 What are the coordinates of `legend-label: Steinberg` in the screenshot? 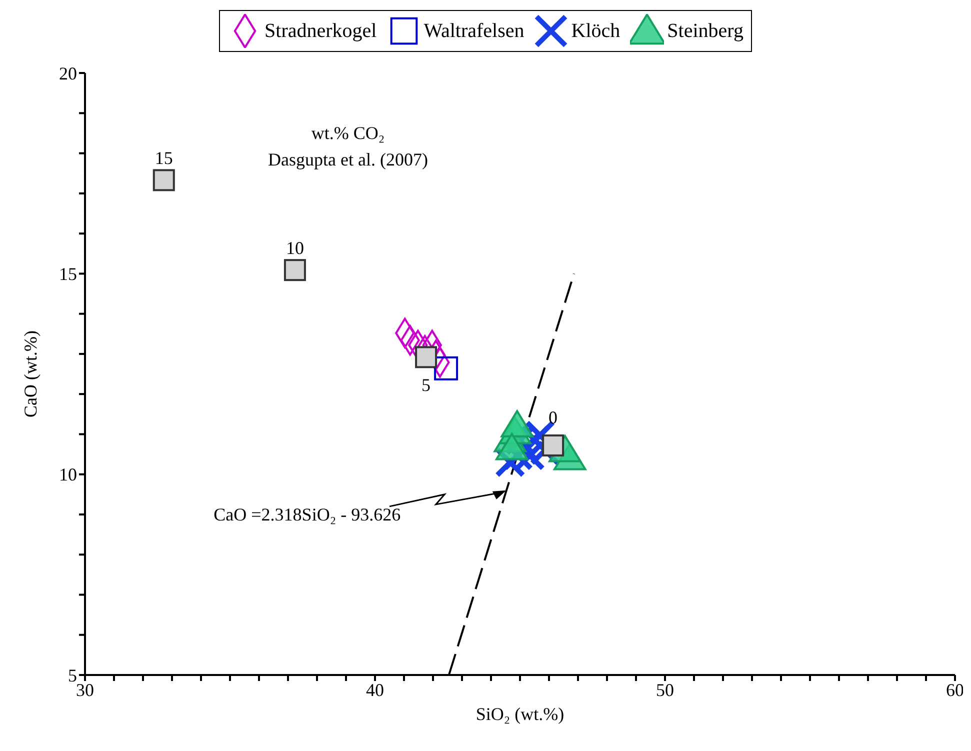 It's located at (705, 31).